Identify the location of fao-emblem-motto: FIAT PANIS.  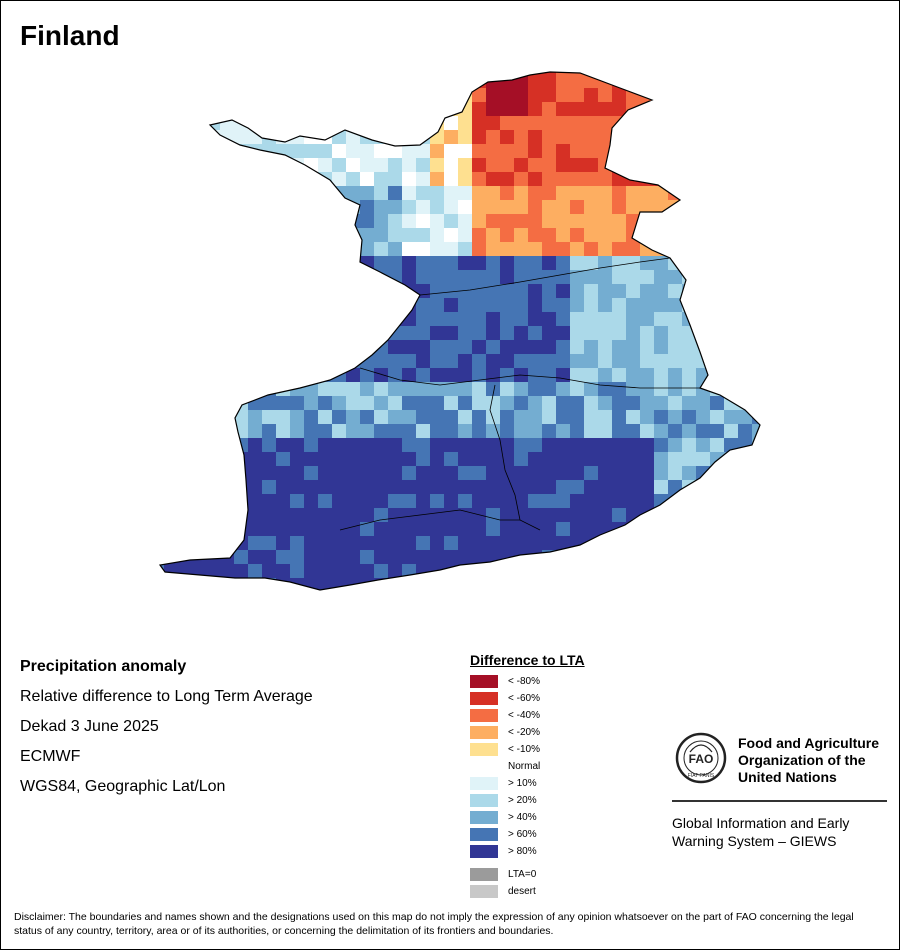
(701, 776).